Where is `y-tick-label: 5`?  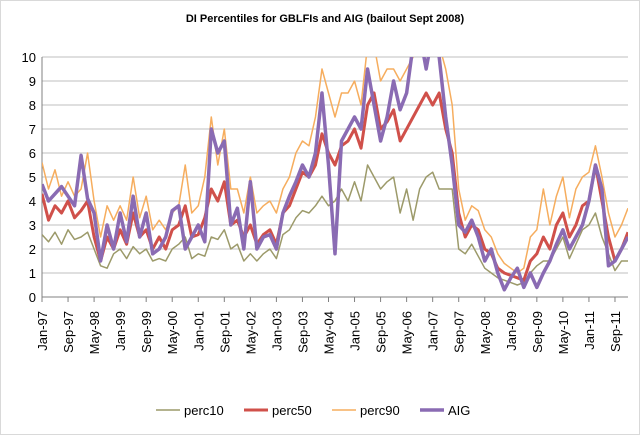 y-tick-label: 5 is located at coordinates (32, 177).